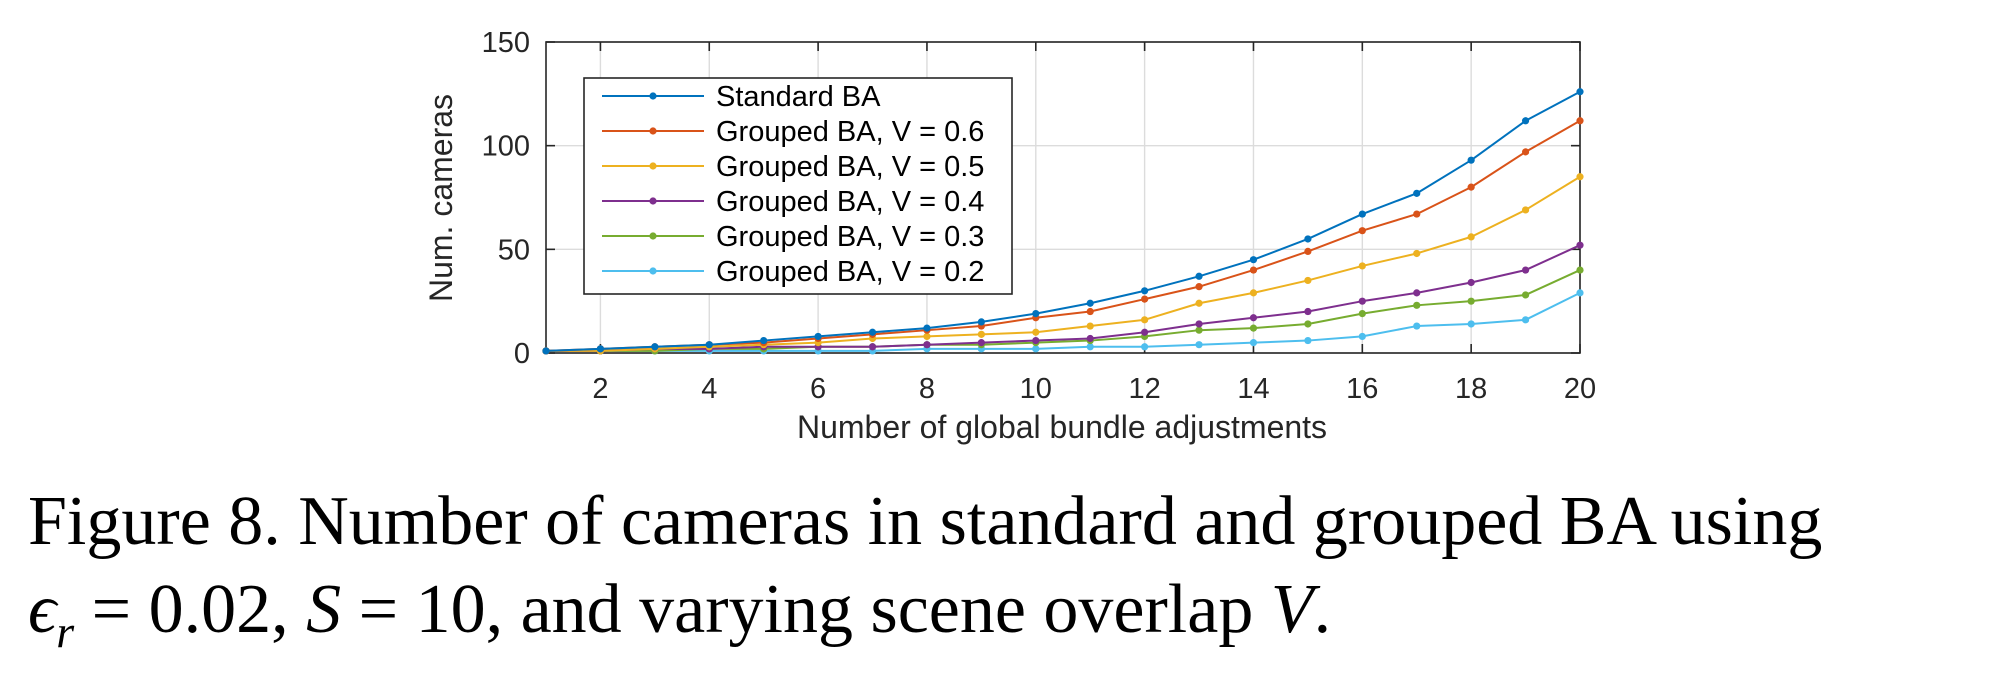 The image size is (2014, 676). I want to click on legend-item-6: Grouped BA, V = 0.2, so click(793, 272).